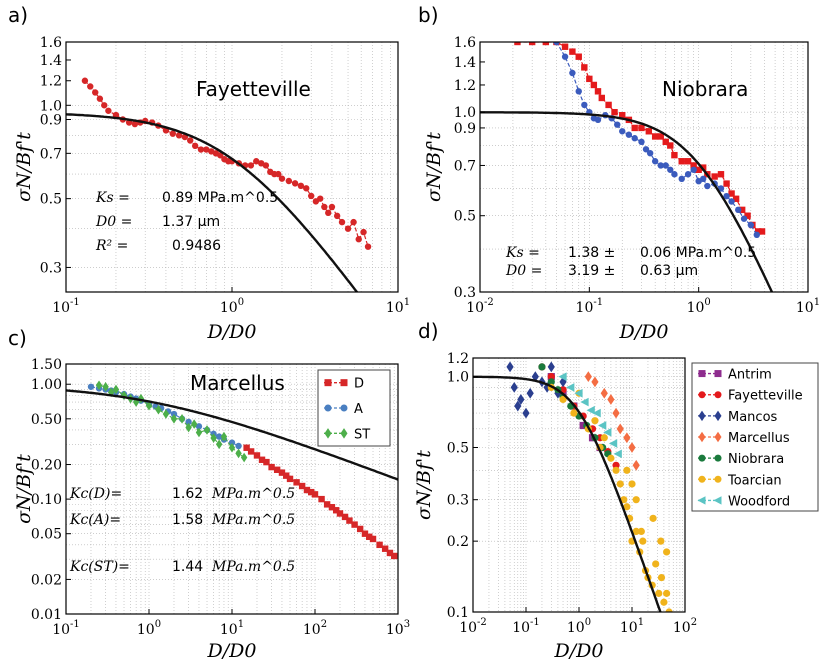 The width and height of the screenshot is (830, 662). What do you see at coordinates (95, 520) in the screenshot?
I see `annotation-kc-a-label: Kc(A)=` at bounding box center [95, 520].